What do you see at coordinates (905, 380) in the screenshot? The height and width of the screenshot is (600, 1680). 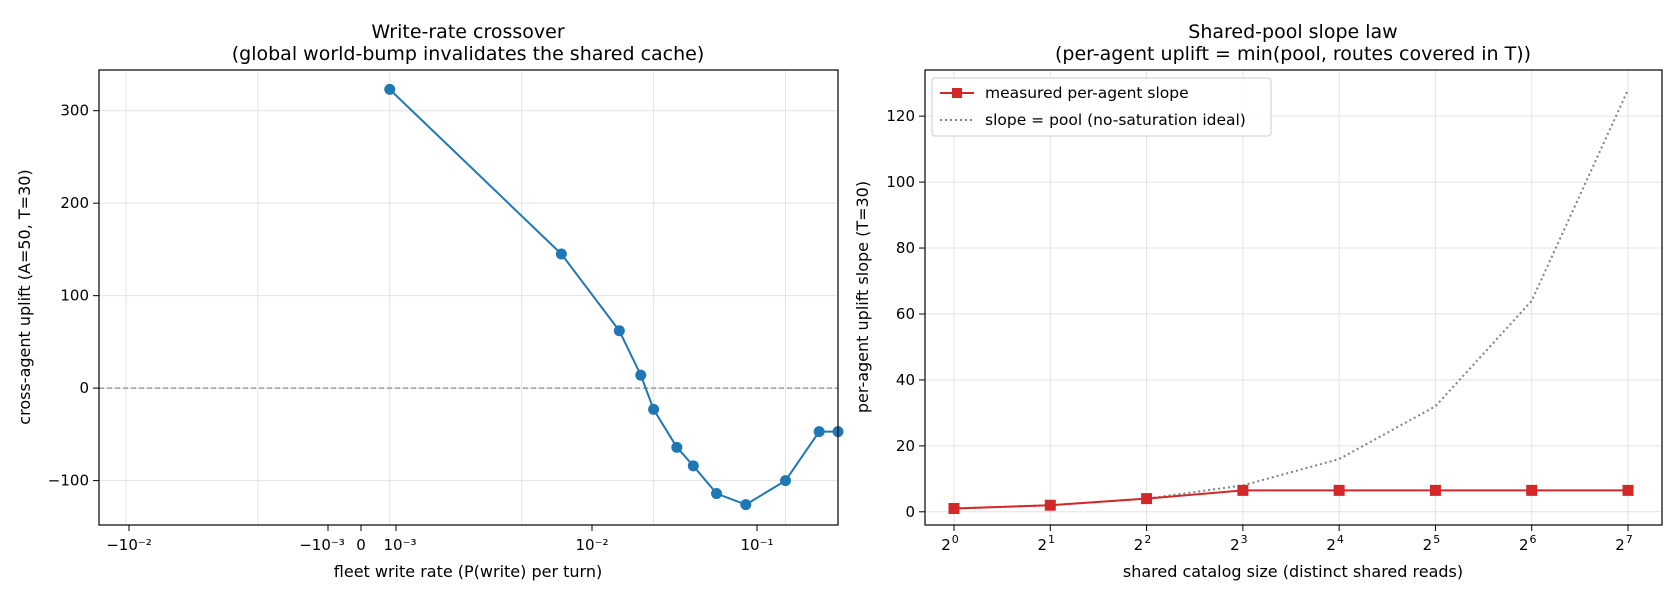 I see `y-tick-label: 40` at bounding box center [905, 380].